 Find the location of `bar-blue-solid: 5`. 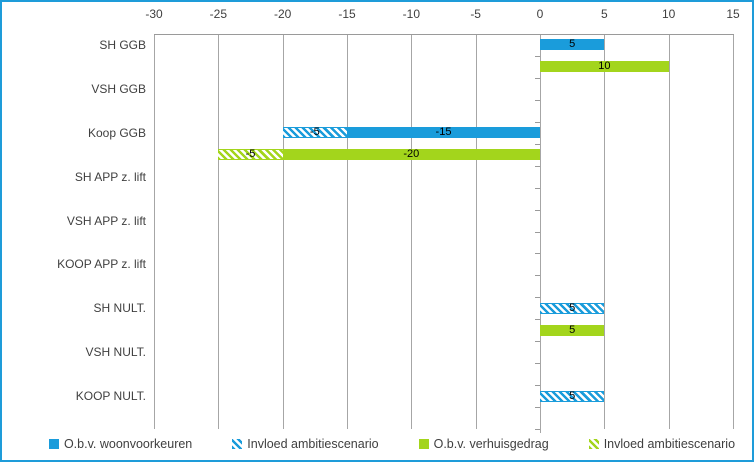

bar-blue-solid: 5 is located at coordinates (572, 44).